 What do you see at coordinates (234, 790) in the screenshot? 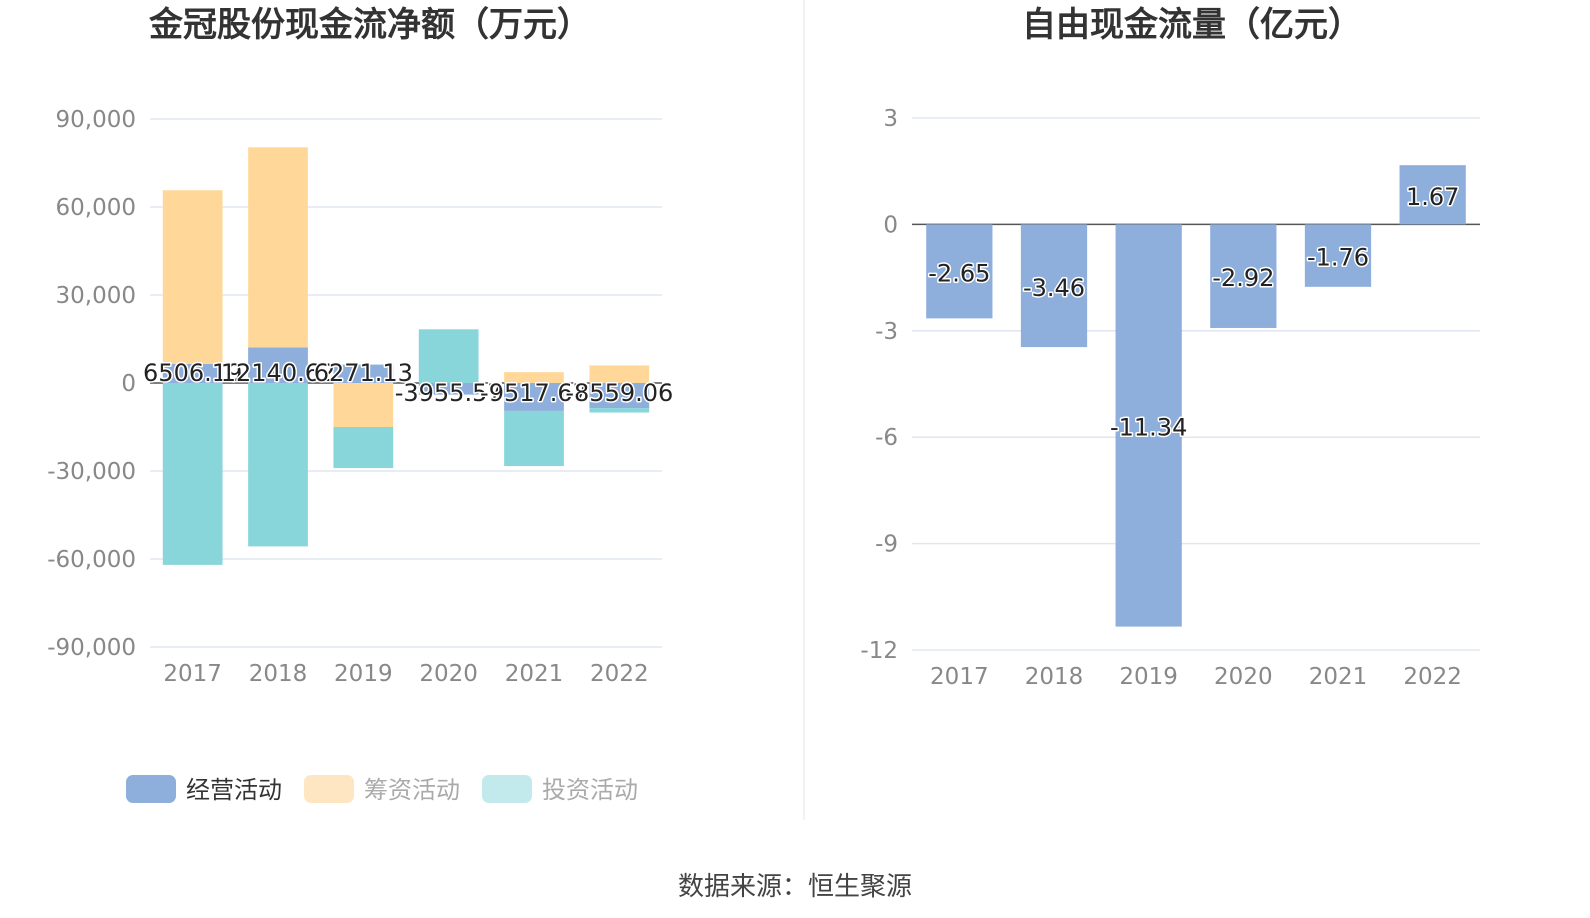
I see `legend-label-operating: 经营活动` at bounding box center [234, 790].